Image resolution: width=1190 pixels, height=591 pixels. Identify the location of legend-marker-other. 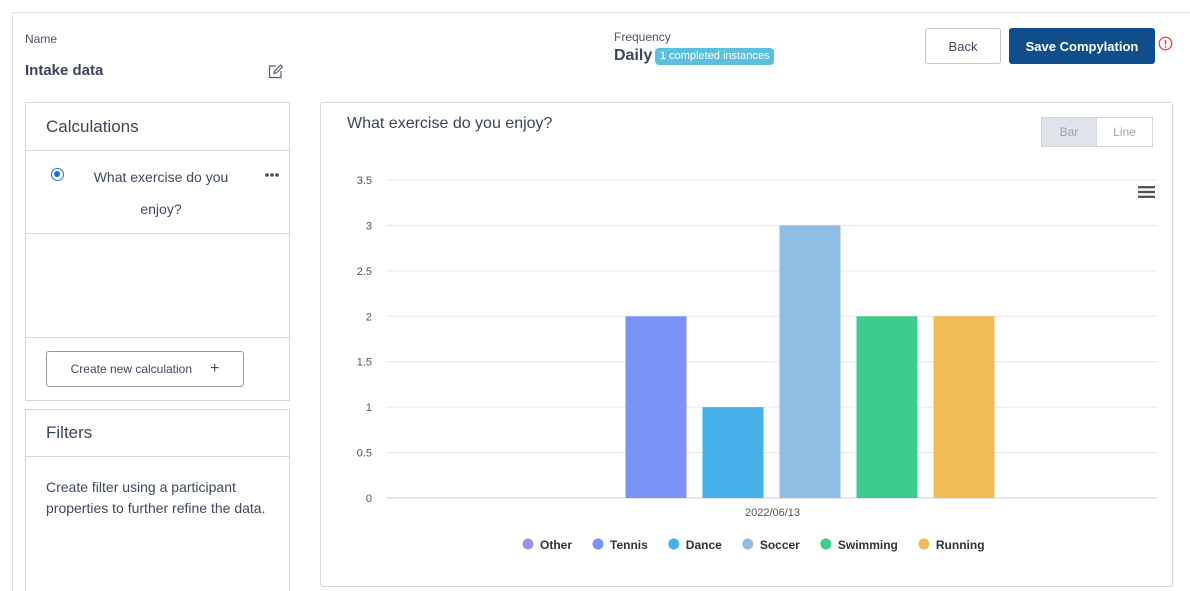
(528, 544).